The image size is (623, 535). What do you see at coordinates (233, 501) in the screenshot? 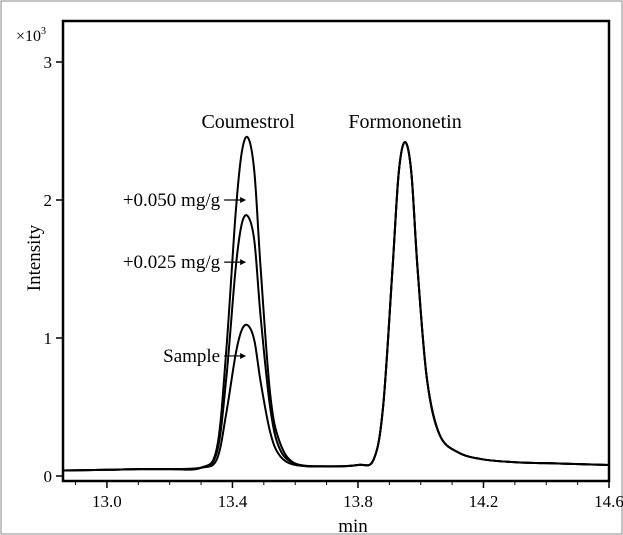
I see `x-tick-label: 13.4` at bounding box center [233, 501].